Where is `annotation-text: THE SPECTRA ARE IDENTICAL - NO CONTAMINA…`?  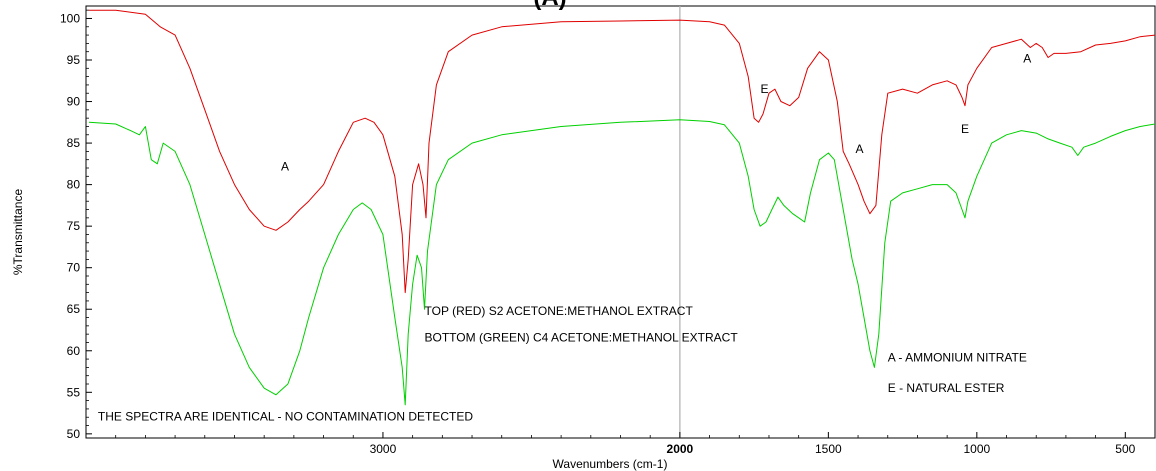 annotation-text: THE SPECTRA ARE IDENTICAL - NO CONTAMINA… is located at coordinates (285, 416).